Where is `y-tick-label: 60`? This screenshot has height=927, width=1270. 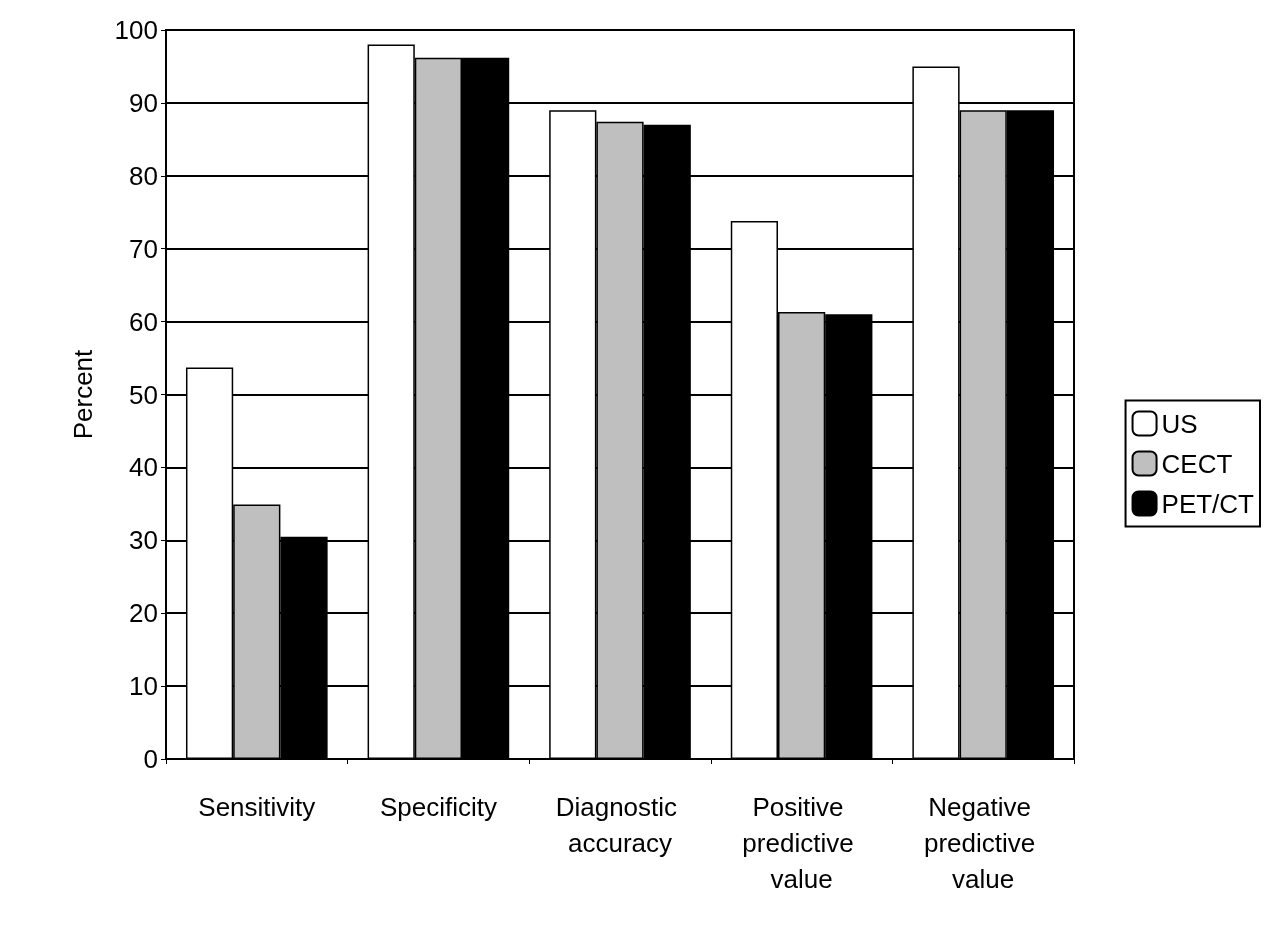
y-tick-label: 60 is located at coordinates (143, 321).